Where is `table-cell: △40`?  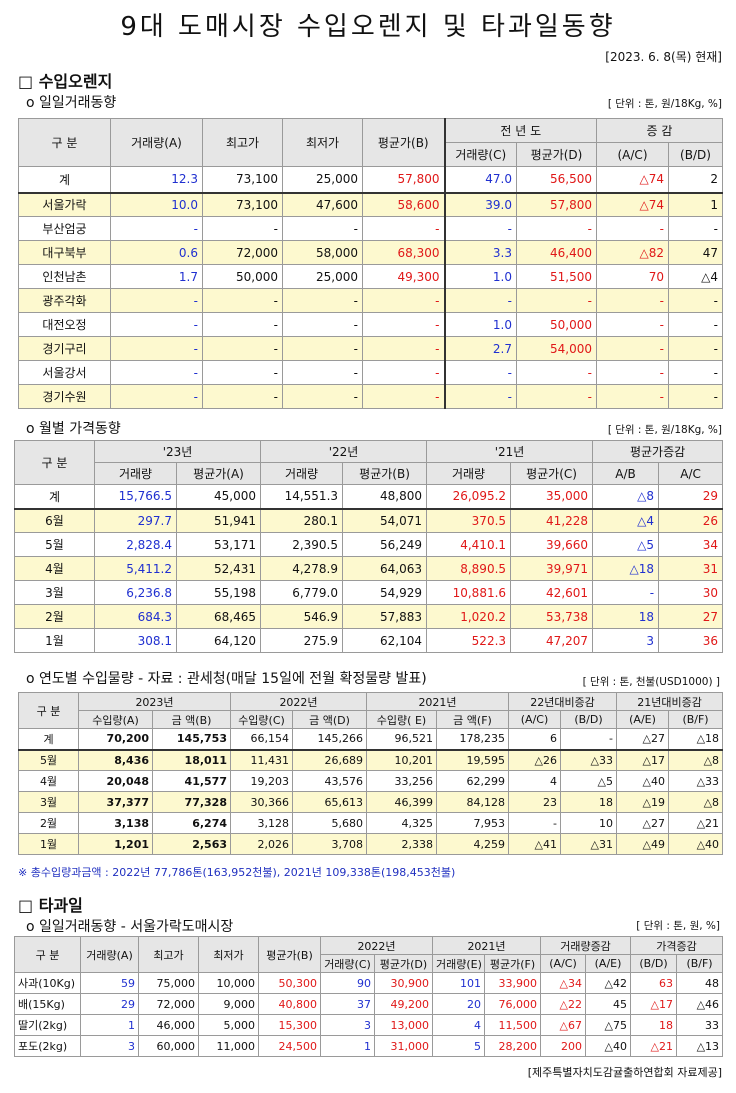 table-cell: △40 is located at coordinates (608, 1046).